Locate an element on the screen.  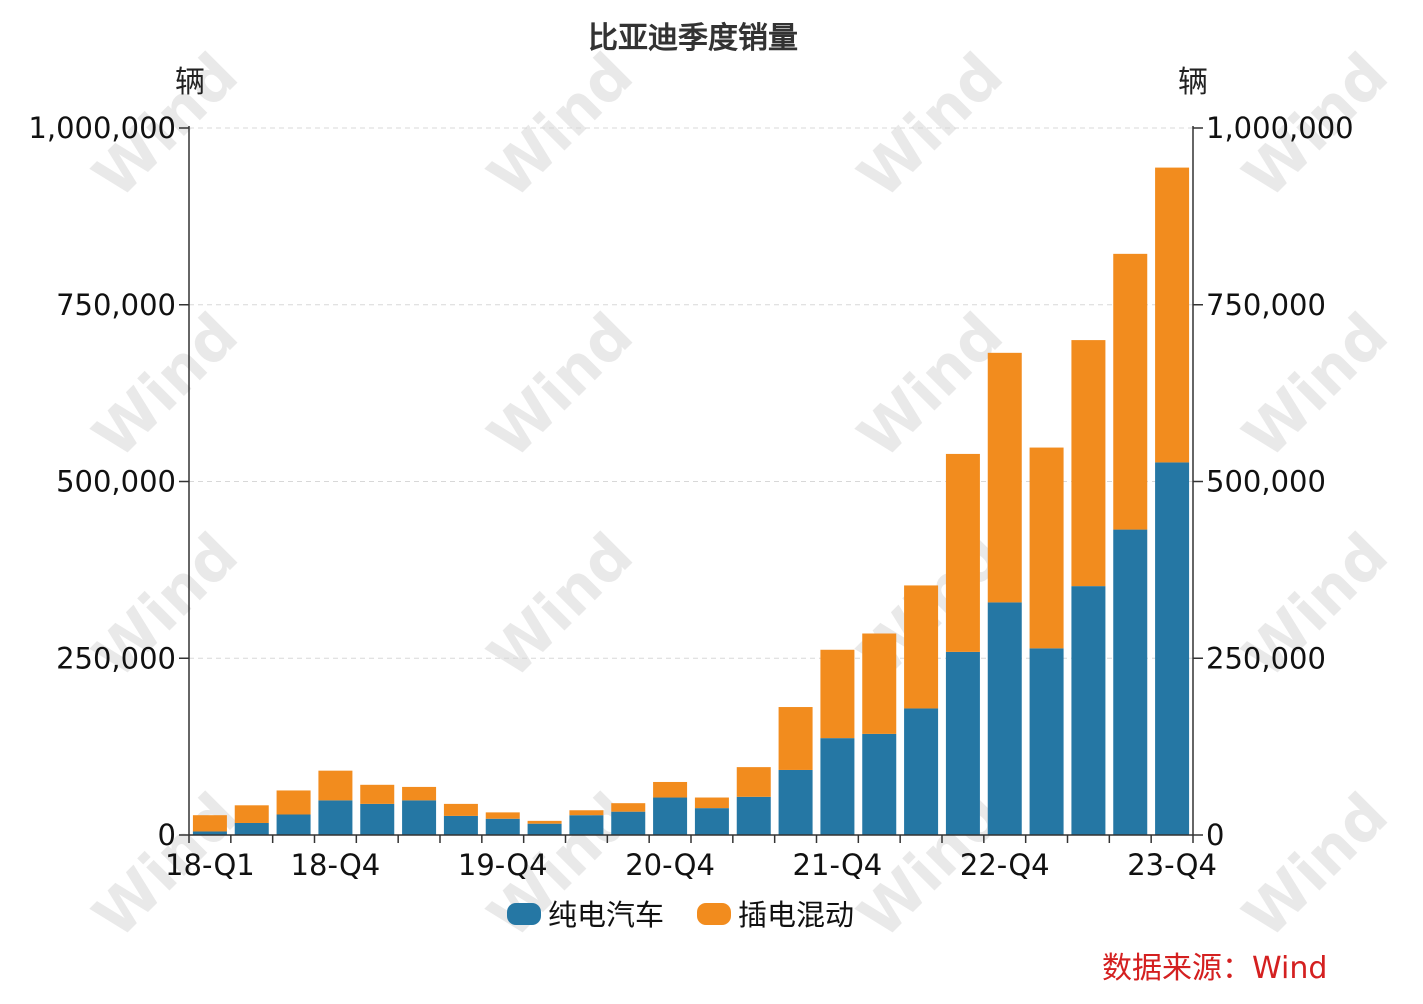
bar-bev-22-Q2 is located at coordinates (921, 771).